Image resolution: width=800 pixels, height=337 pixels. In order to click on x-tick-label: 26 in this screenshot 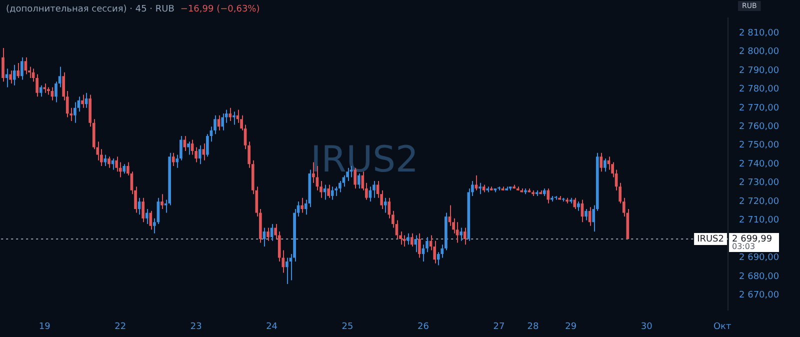, I will do `click(424, 327)`.